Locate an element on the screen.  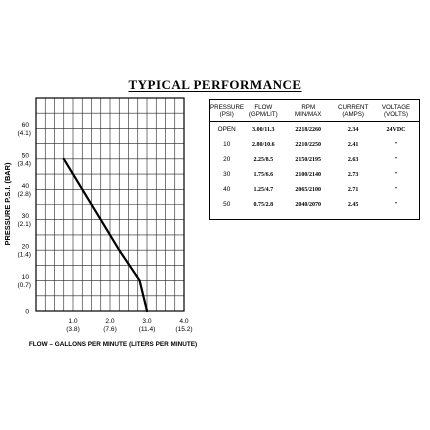
table-row: 30 1.75/6.6 2100/2140 2.73 " is located at coordinates (314, 174).